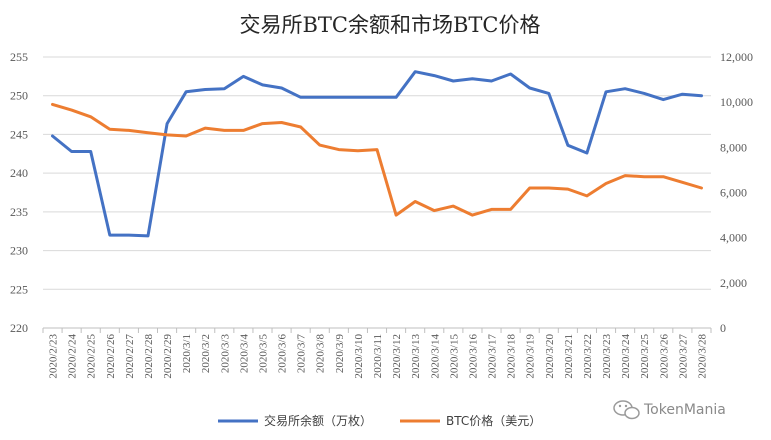  I want to click on y-right-tick-label: 0, so click(723, 328).